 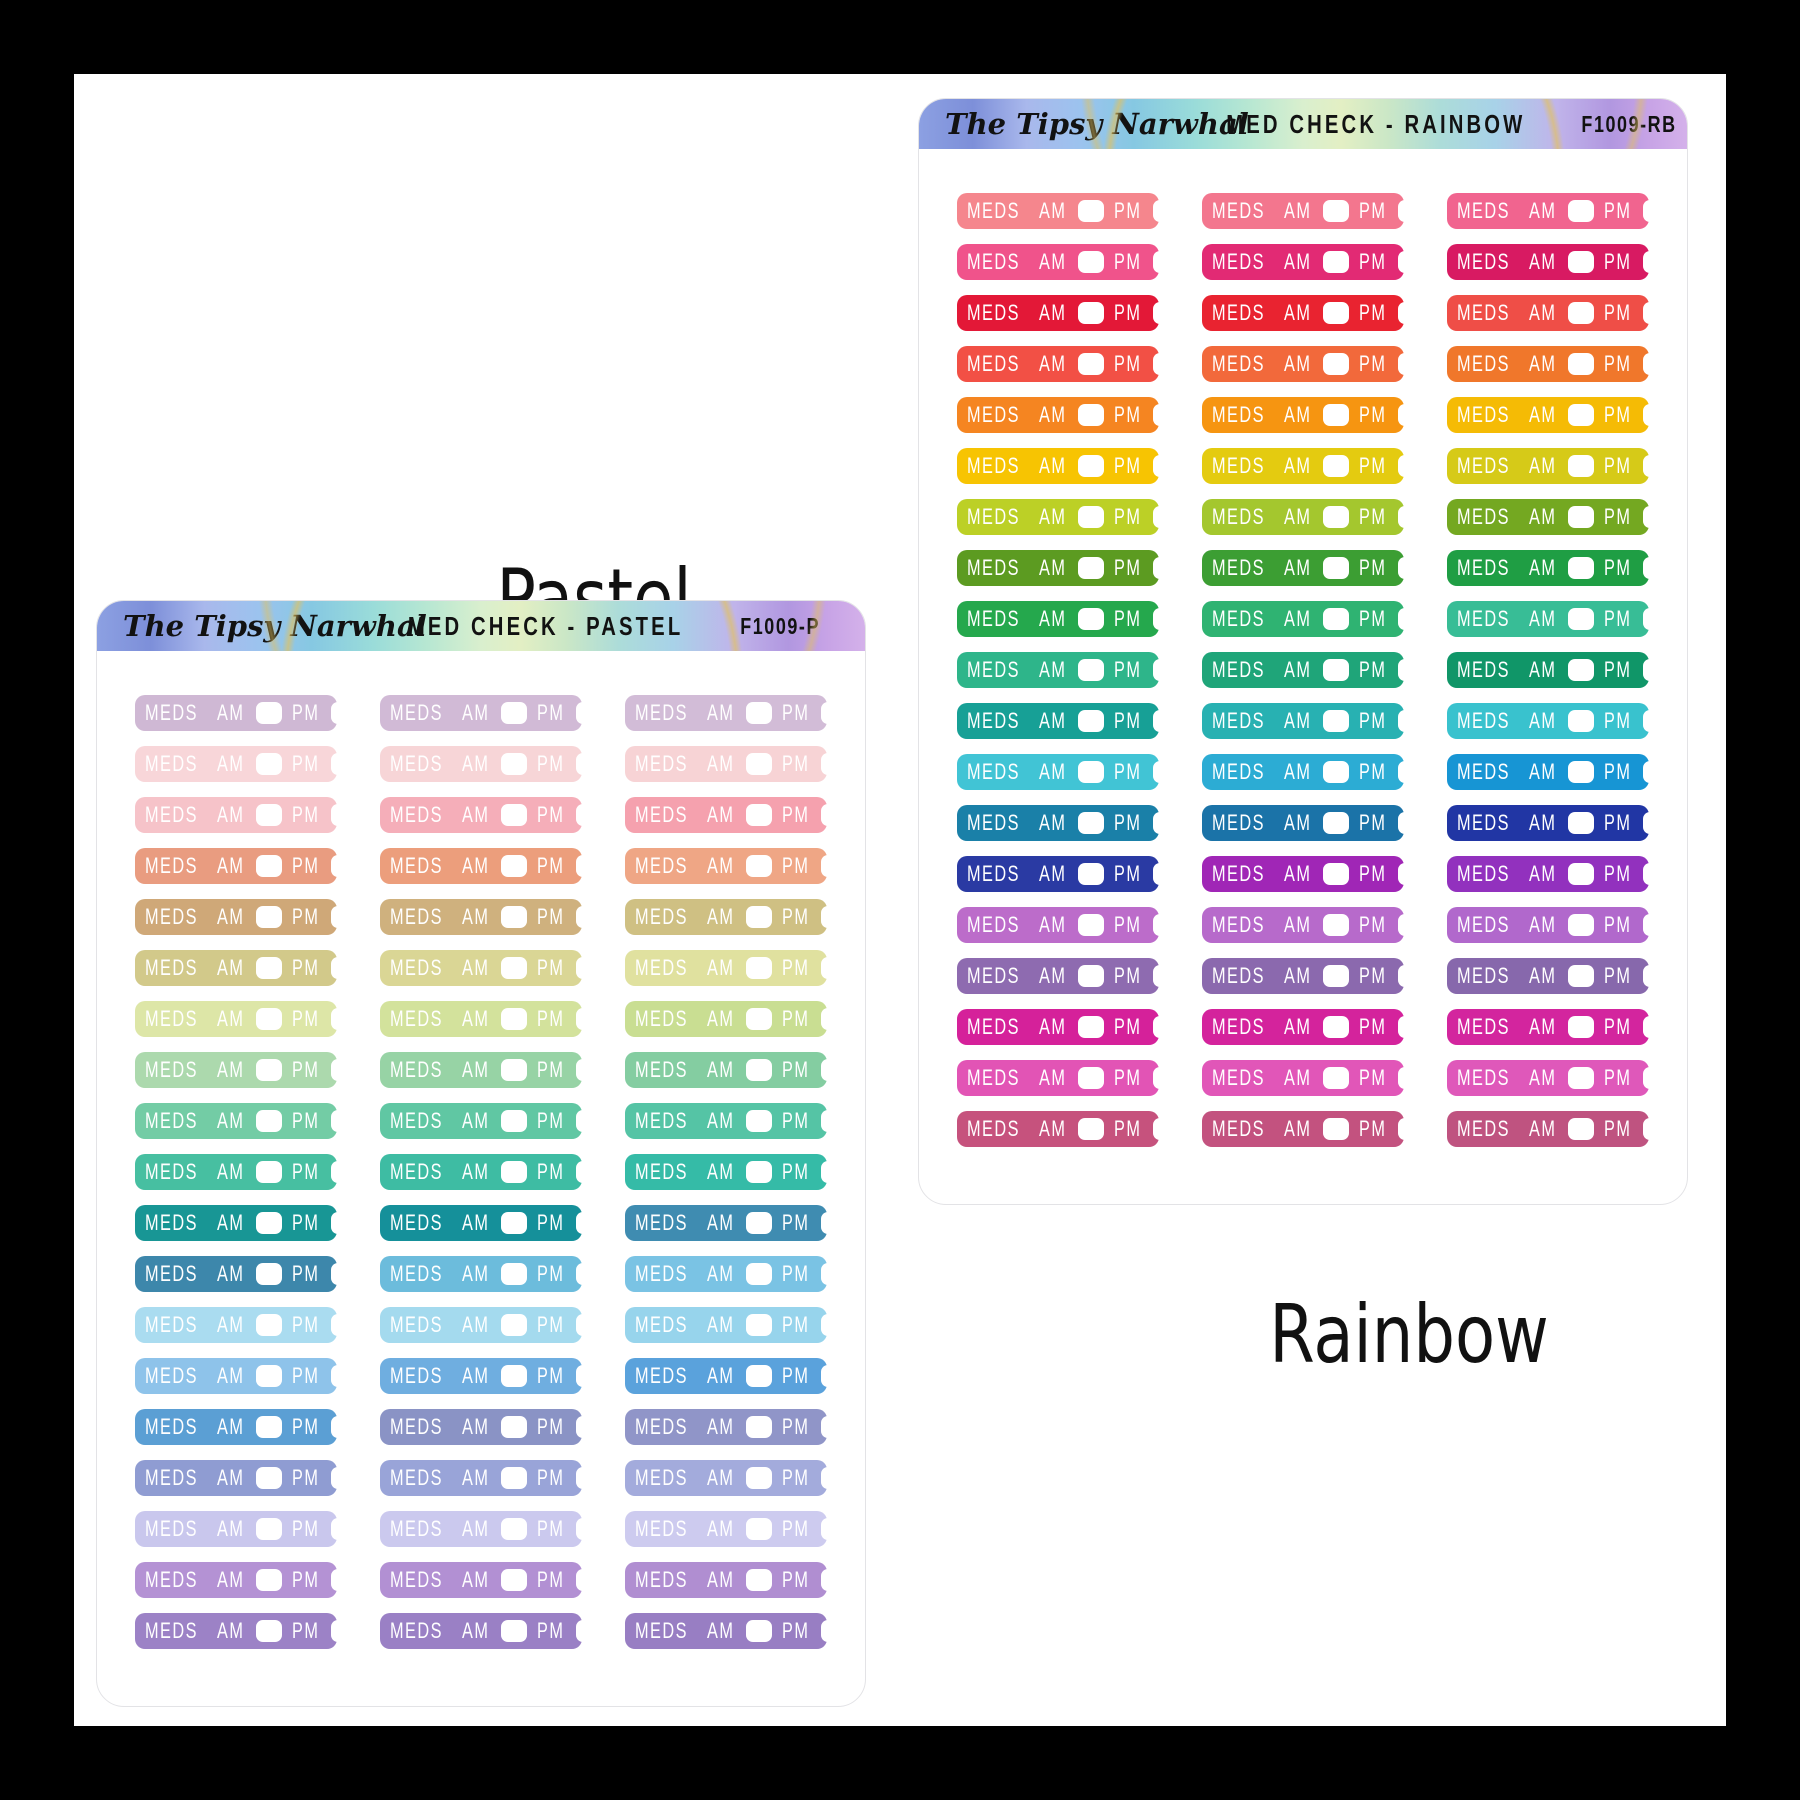 What do you see at coordinates (1409, 1334) in the screenshot?
I see `rainbow-caption: Rainbow` at bounding box center [1409, 1334].